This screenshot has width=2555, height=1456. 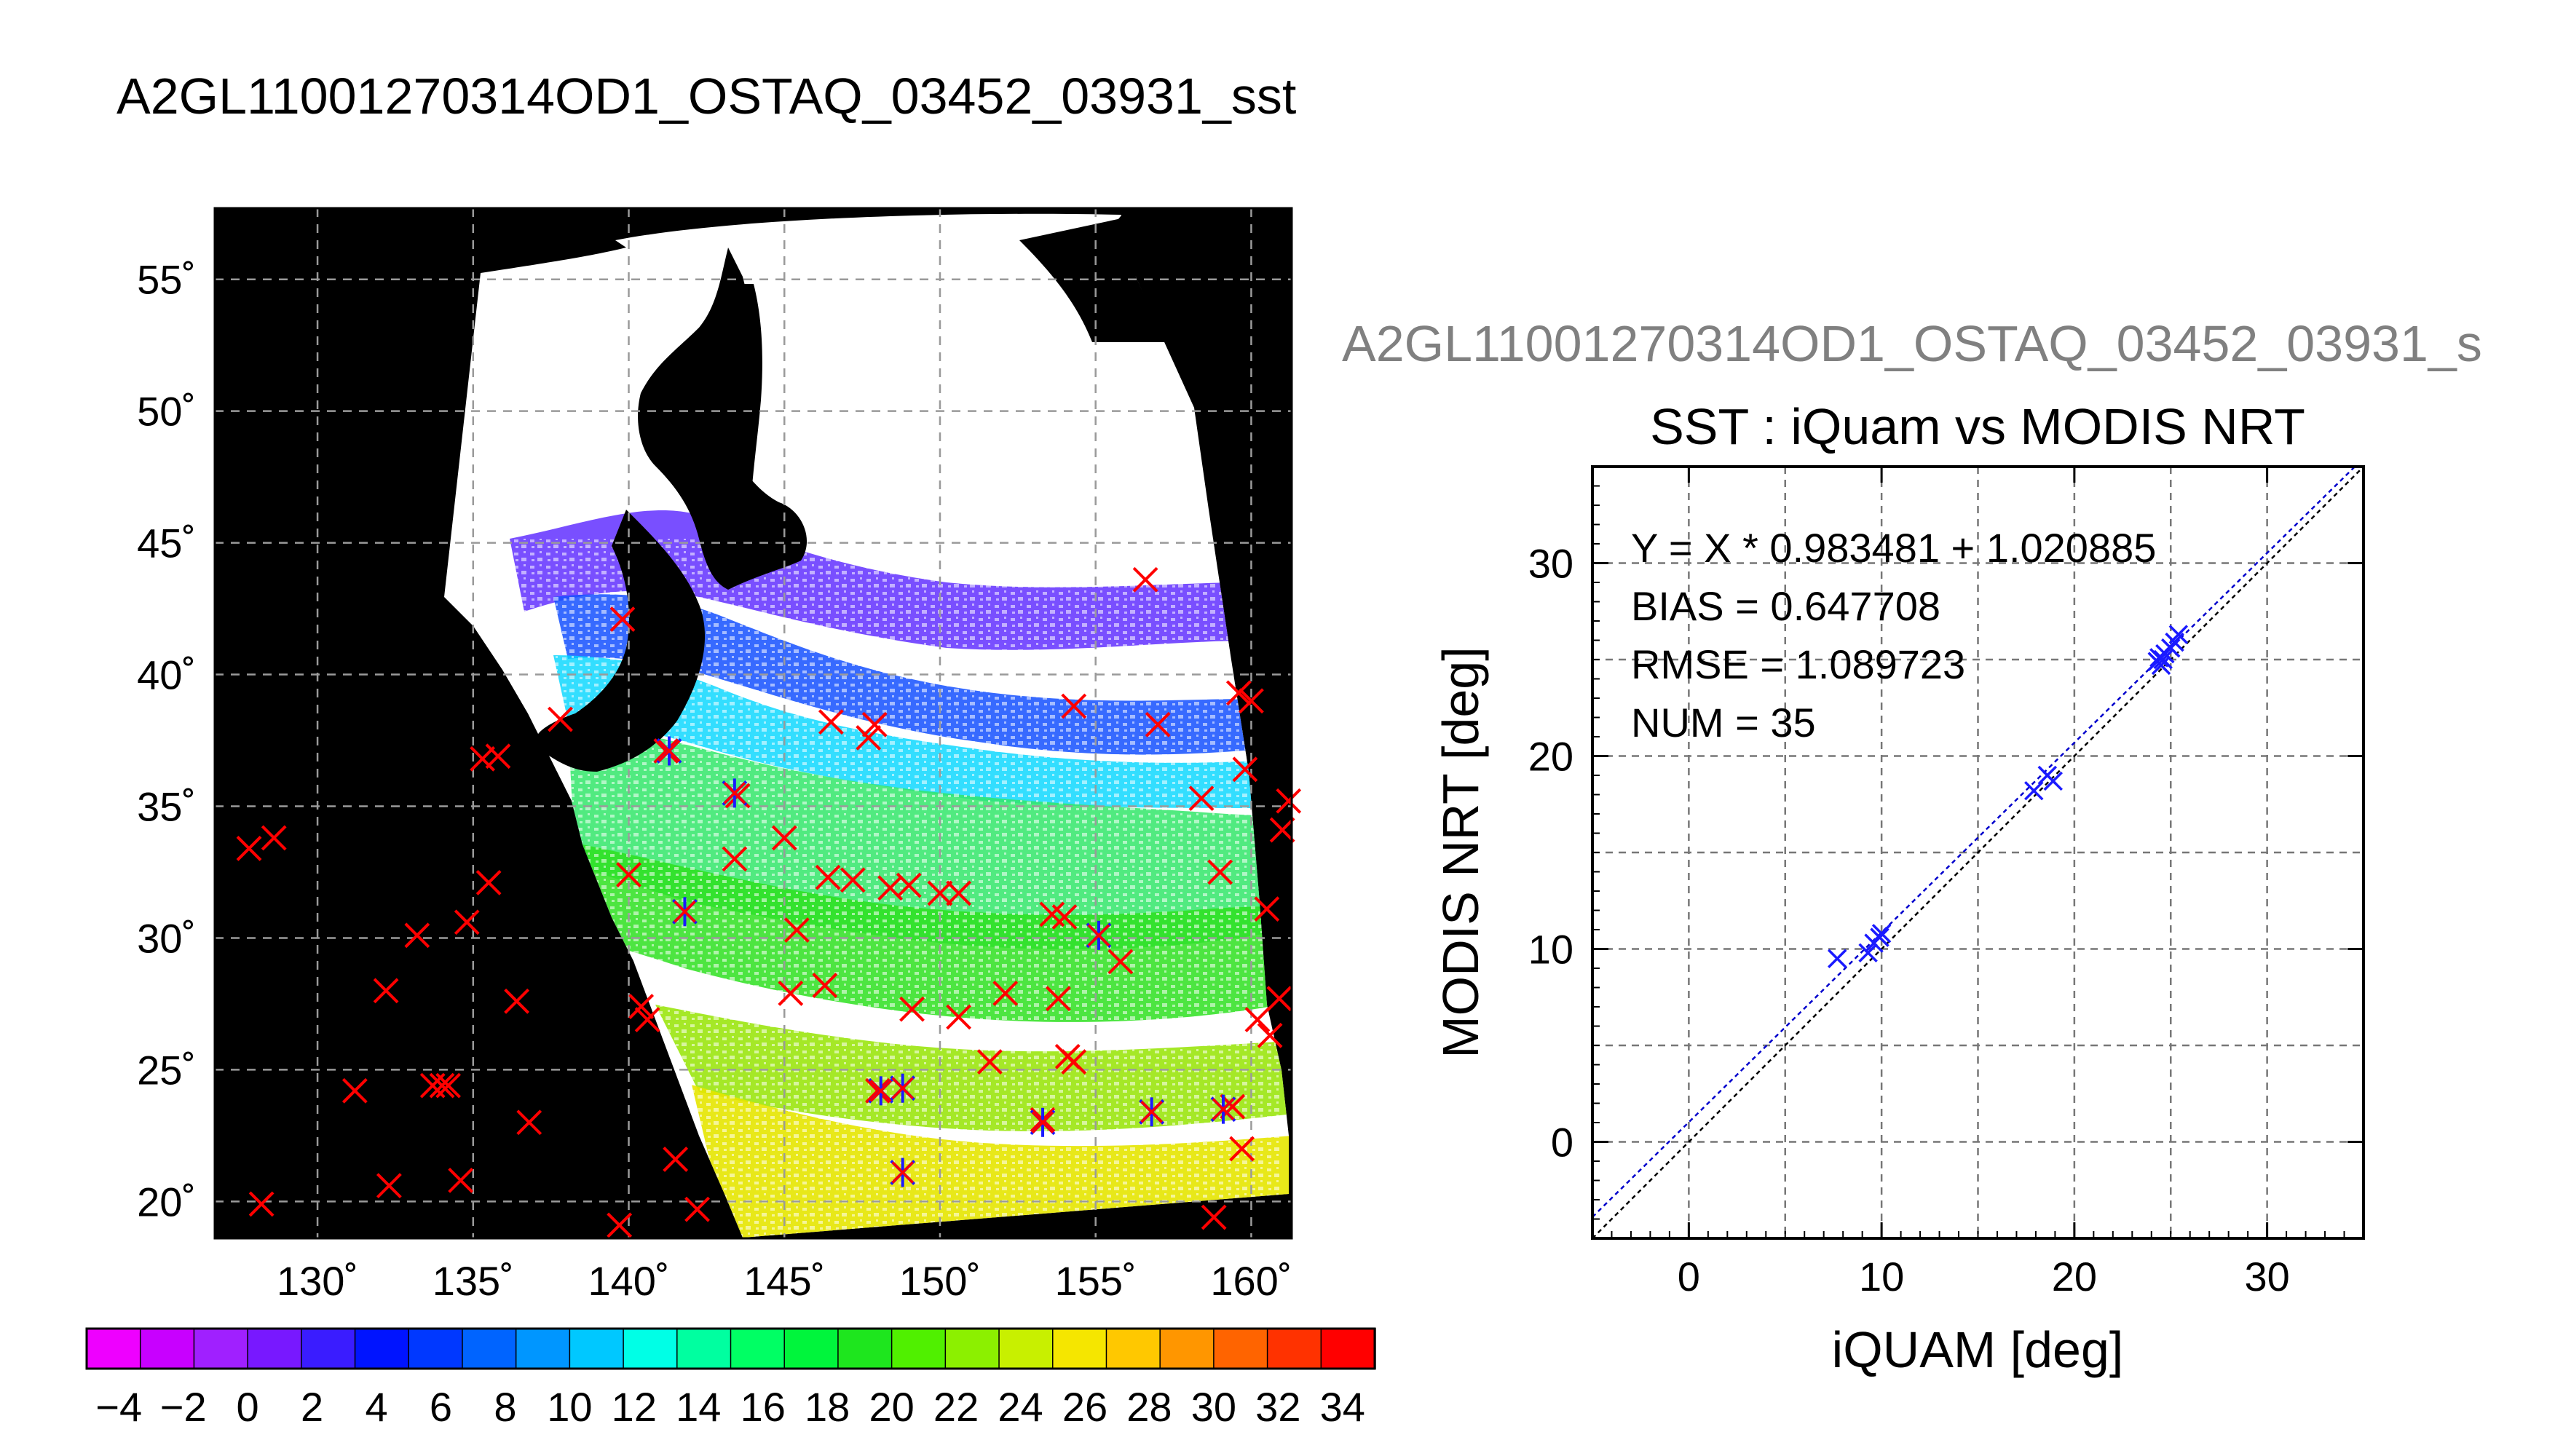 I want to click on lon-tick-label: 145˚, so click(x=784, y=1281).